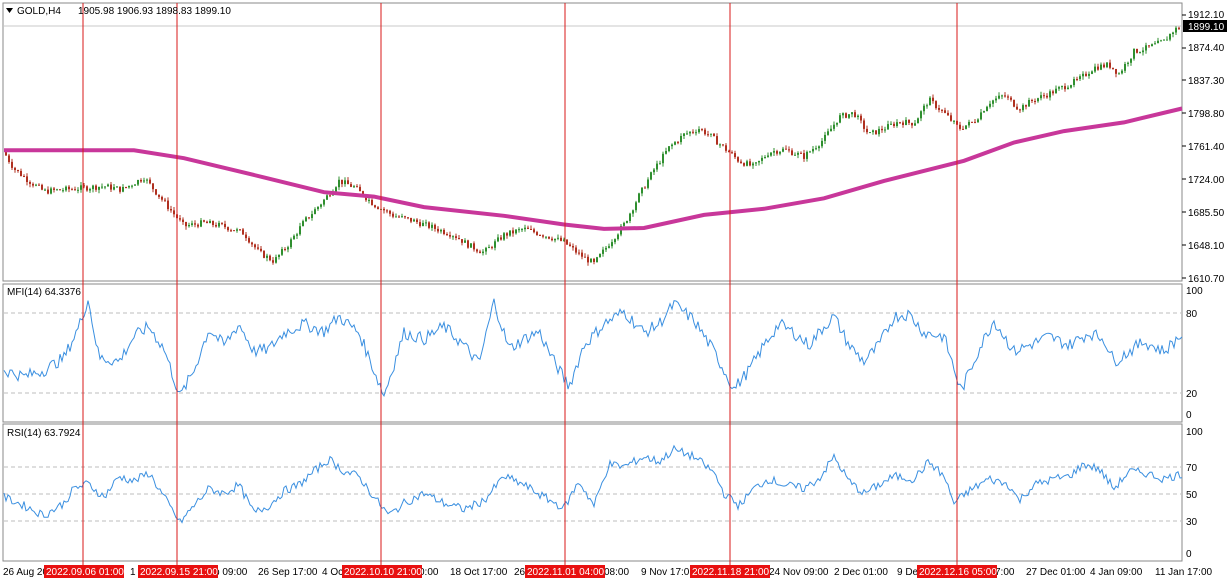  I want to click on time-tick: 0:00, so click(429, 572).